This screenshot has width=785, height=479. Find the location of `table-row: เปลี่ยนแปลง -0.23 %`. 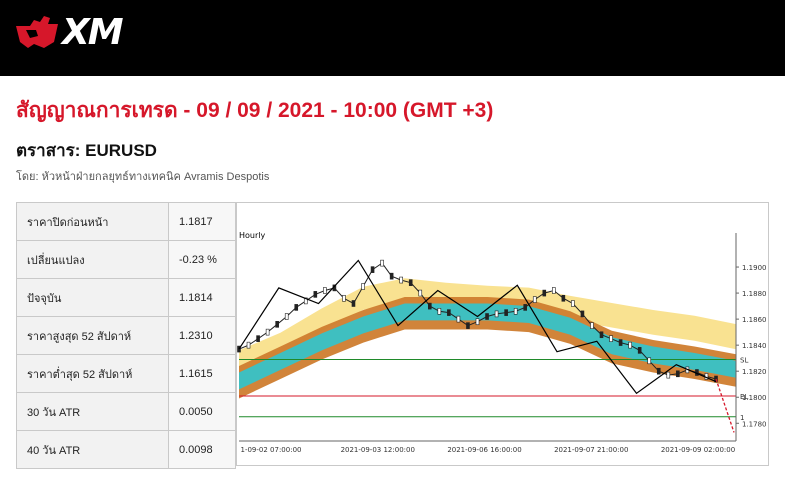

table-row: เปลี่ยนแปลง -0.23 % is located at coordinates (126, 259).